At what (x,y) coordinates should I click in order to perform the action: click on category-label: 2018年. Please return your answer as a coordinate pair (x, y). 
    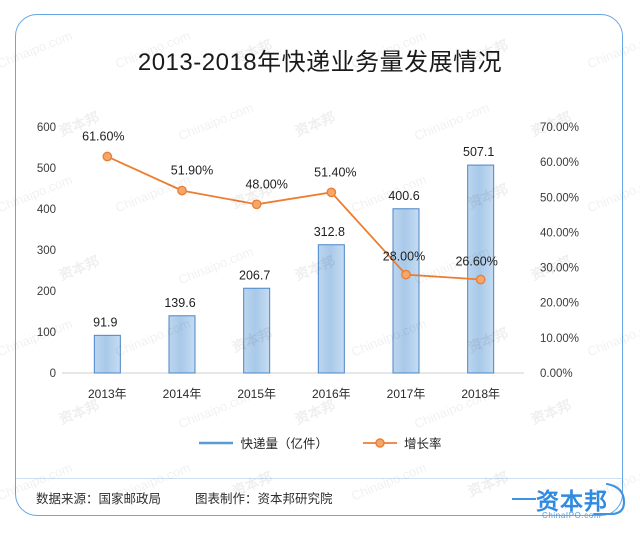
    Looking at the image, I should click on (480, 394).